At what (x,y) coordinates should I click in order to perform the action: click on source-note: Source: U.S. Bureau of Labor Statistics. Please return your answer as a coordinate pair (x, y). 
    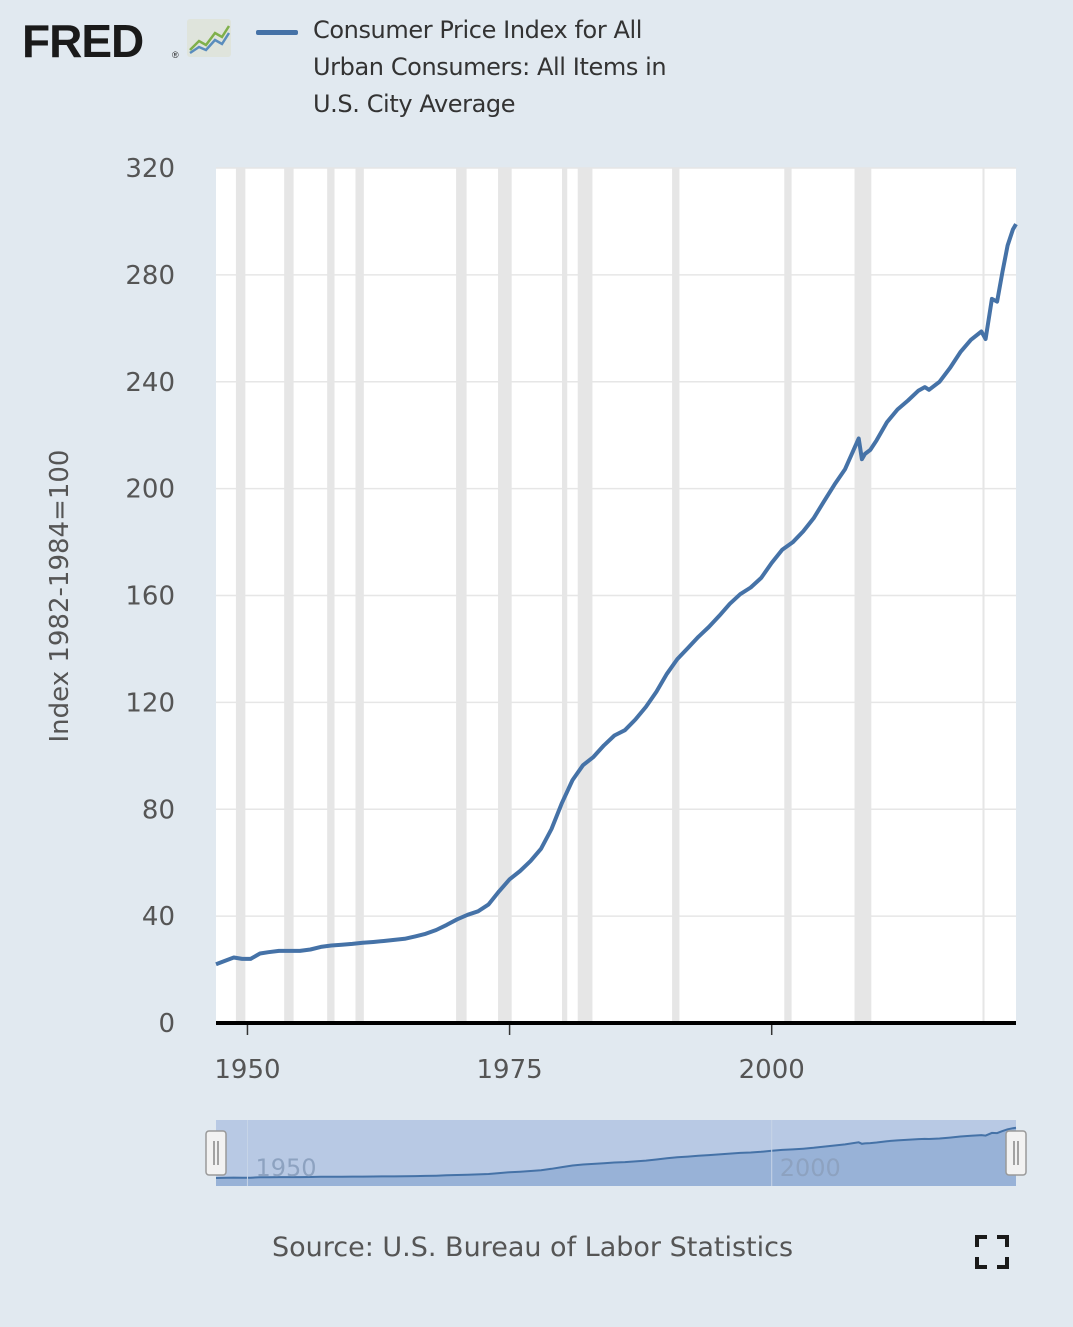
    Looking at the image, I should click on (533, 1247).